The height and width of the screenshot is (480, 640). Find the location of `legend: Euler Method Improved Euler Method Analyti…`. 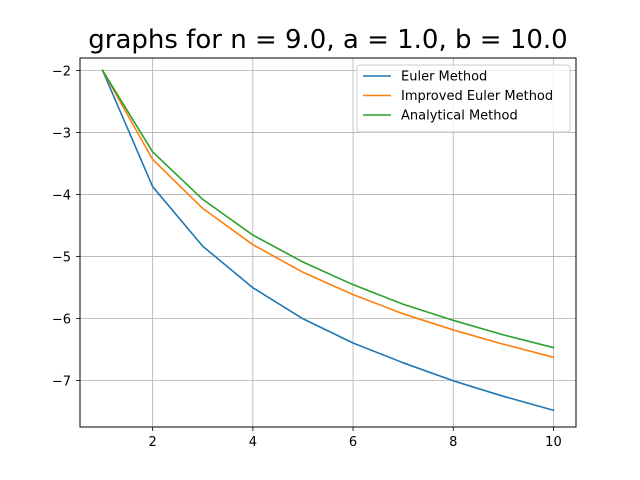

legend: Euler Method Improved Euler Method Analyti… is located at coordinates (463, 98).